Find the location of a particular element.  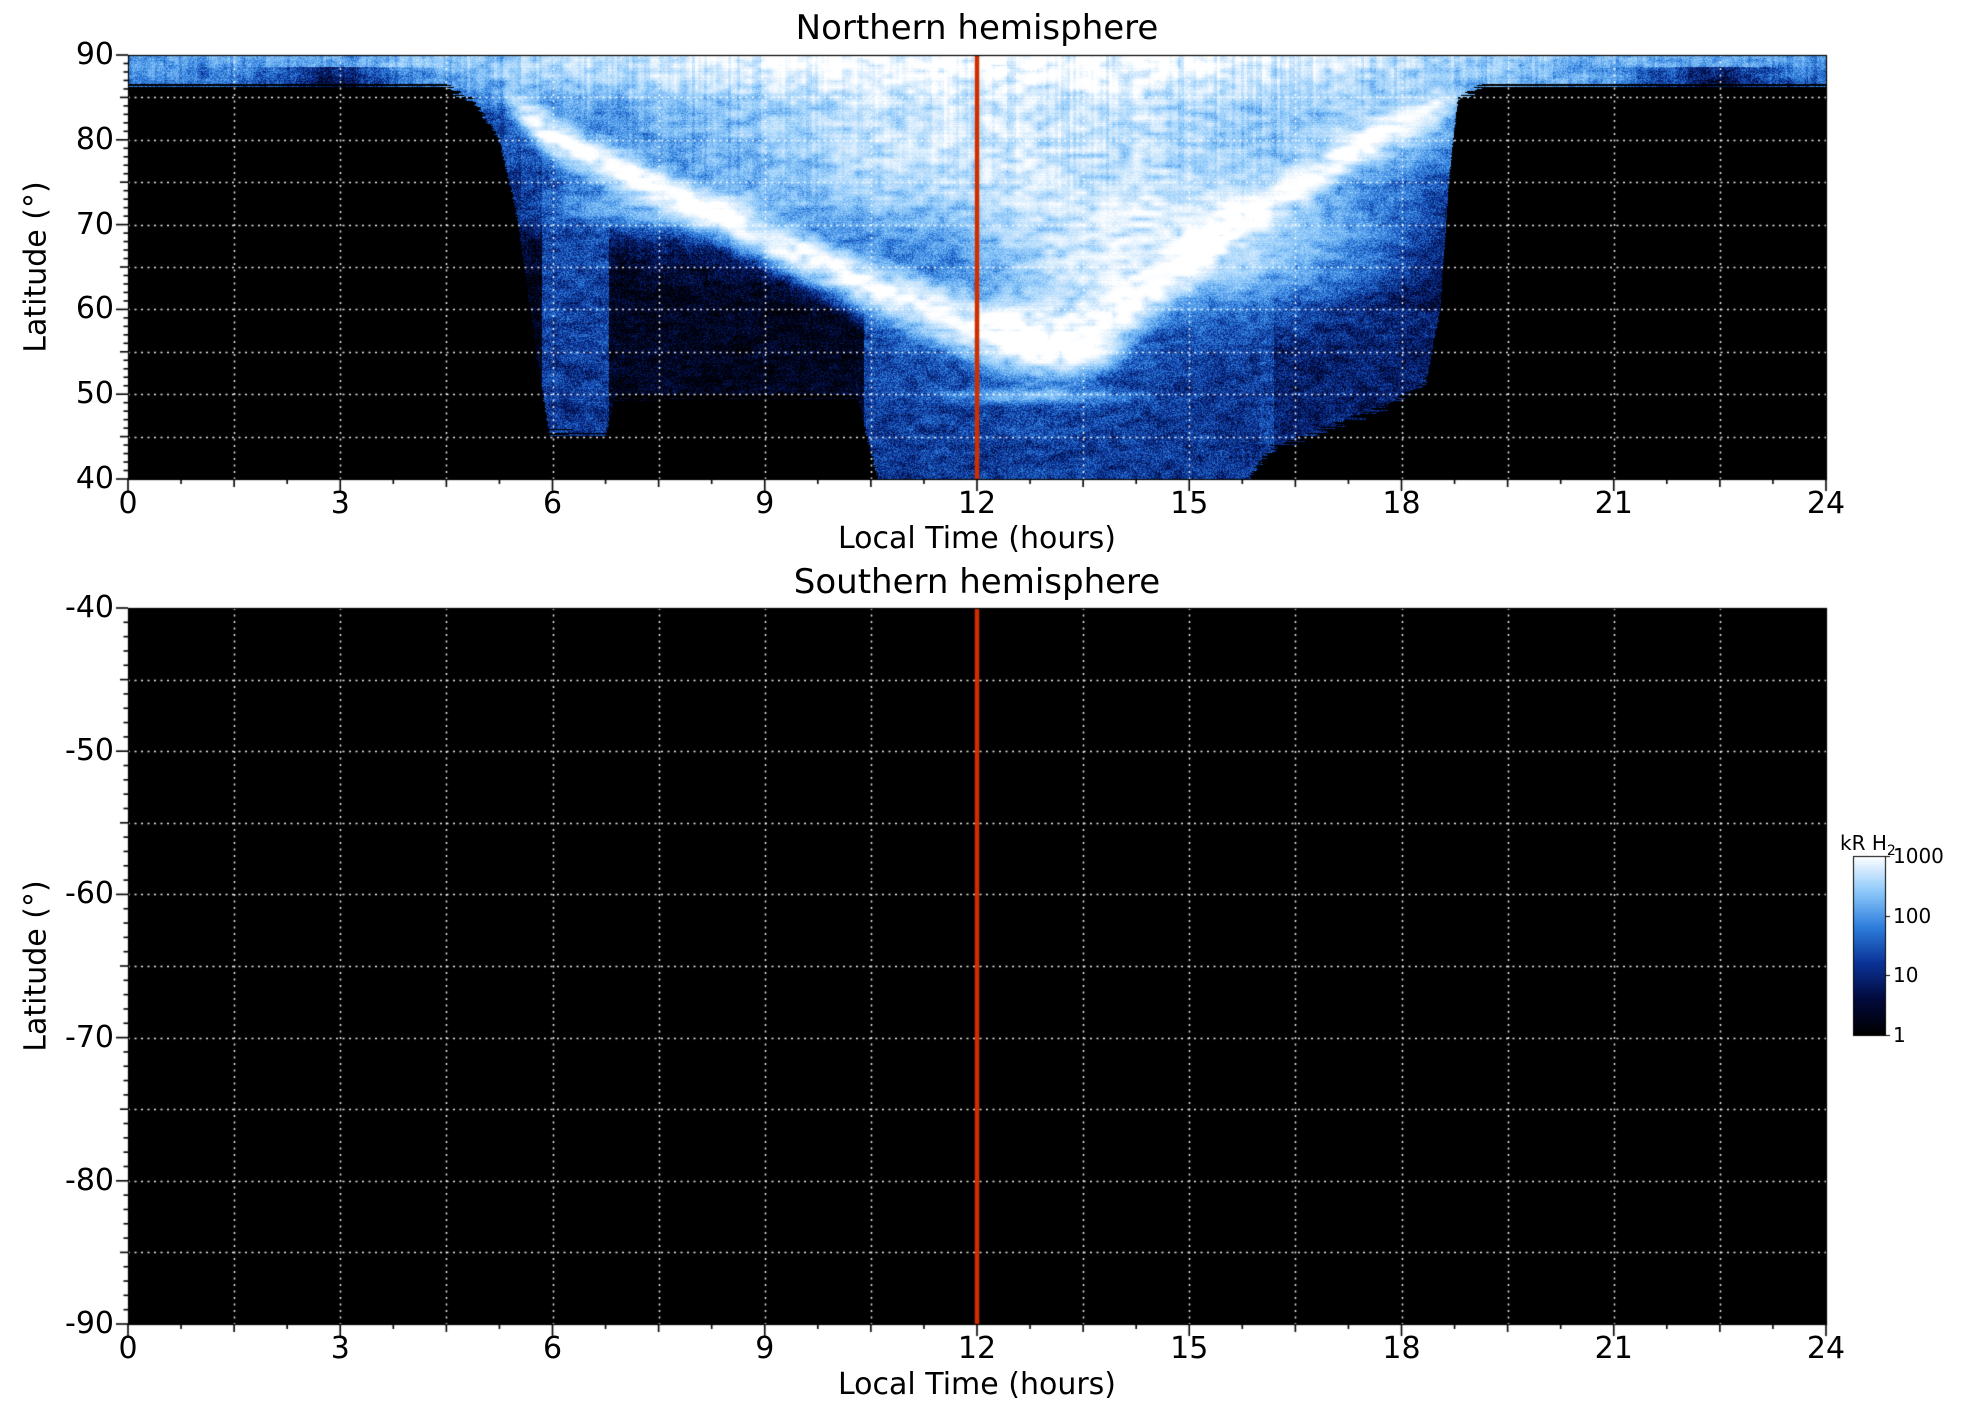

y-tick-label: 80 is located at coordinates (94, 139).